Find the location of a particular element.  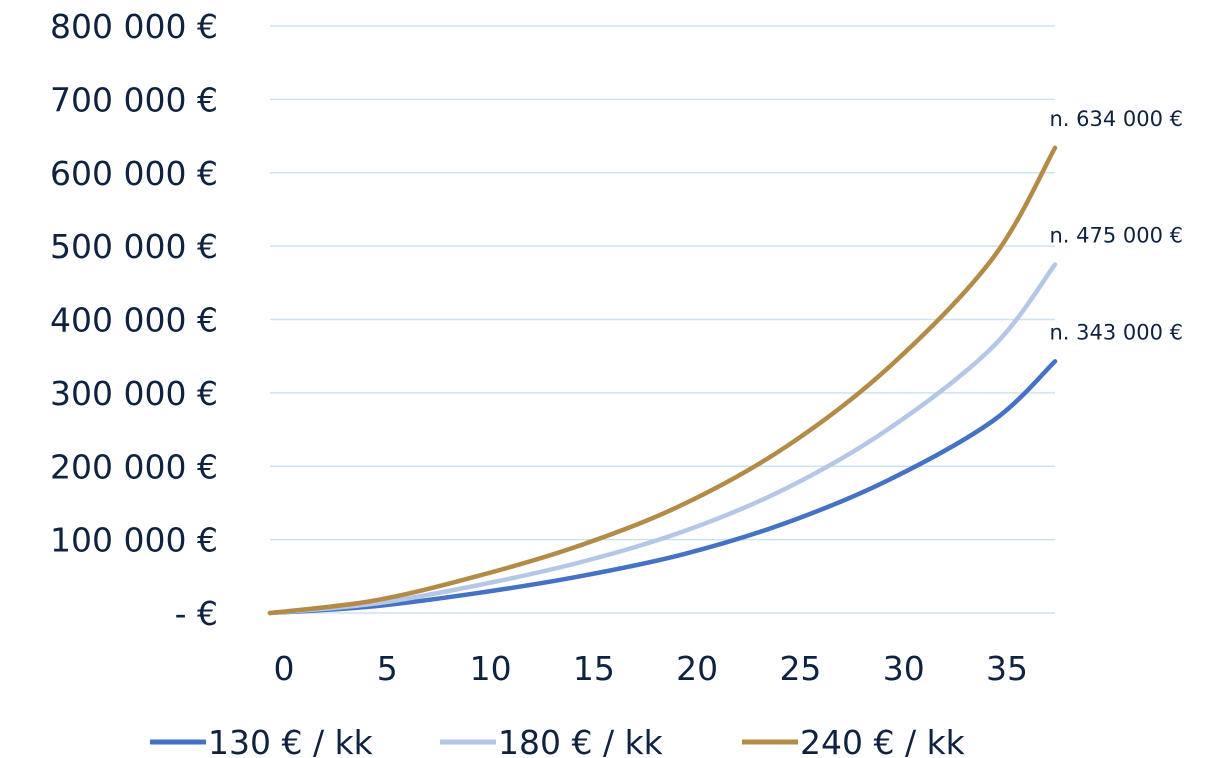

legend-label-1: 180 € / kk is located at coordinates (581, 740).